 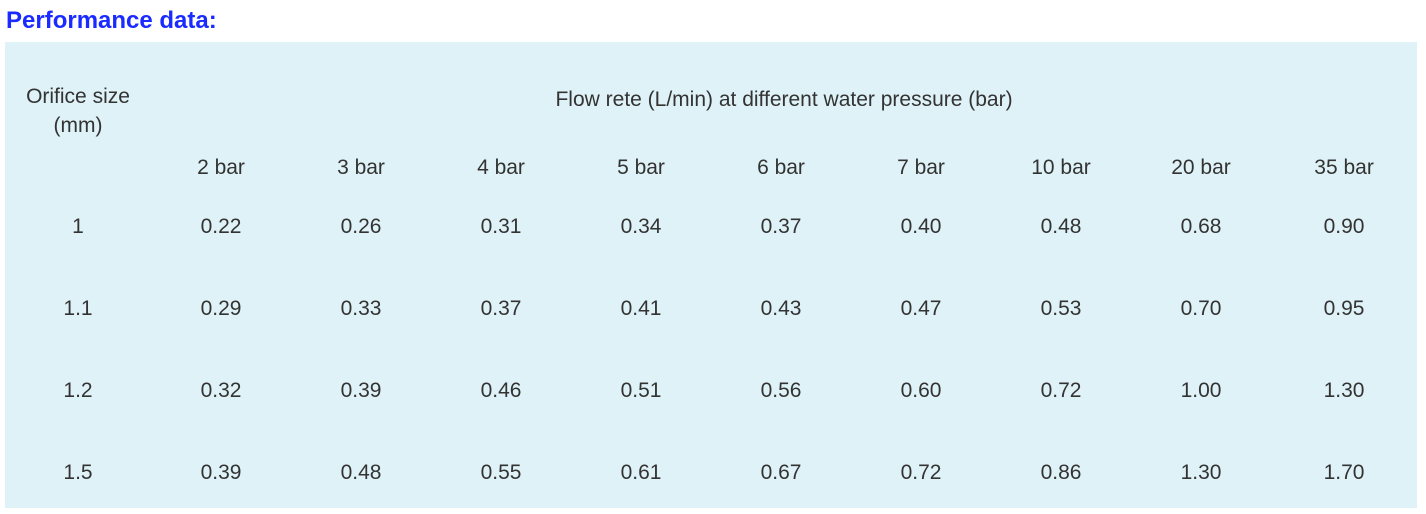 What do you see at coordinates (1344, 308) in the screenshot?
I see `flow-rate-cell: 0.95` at bounding box center [1344, 308].